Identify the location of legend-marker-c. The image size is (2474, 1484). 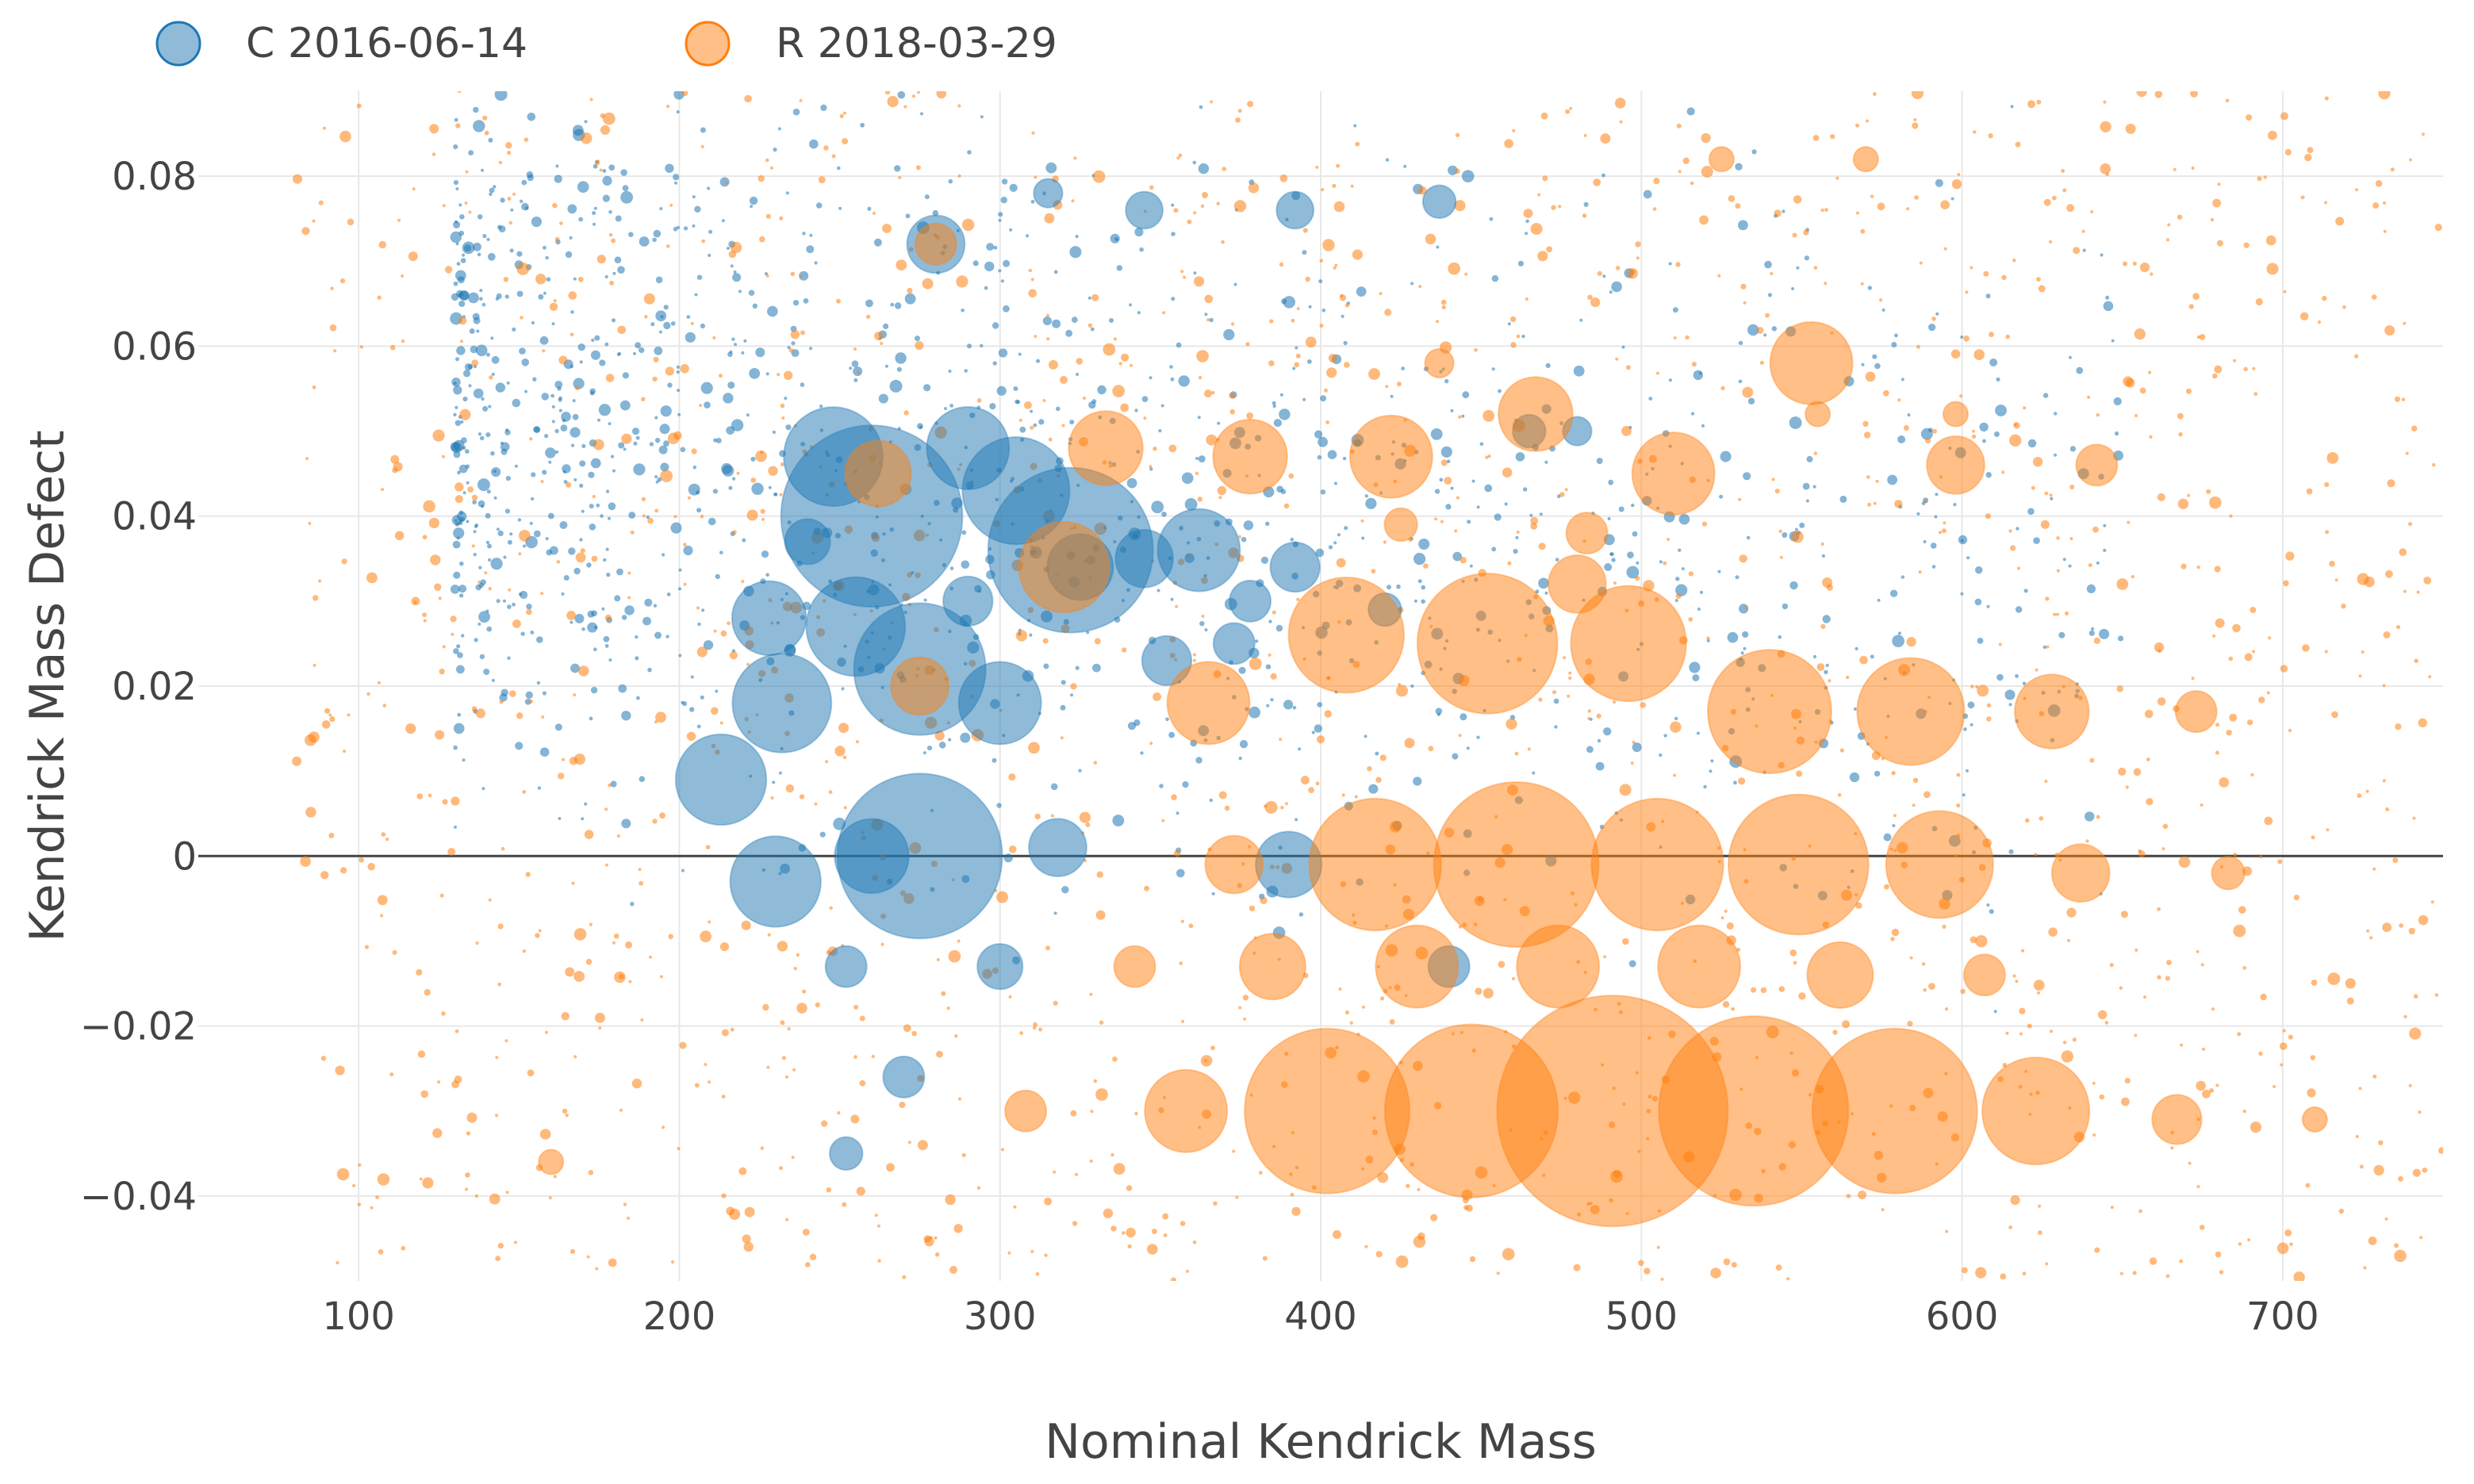
(178, 44).